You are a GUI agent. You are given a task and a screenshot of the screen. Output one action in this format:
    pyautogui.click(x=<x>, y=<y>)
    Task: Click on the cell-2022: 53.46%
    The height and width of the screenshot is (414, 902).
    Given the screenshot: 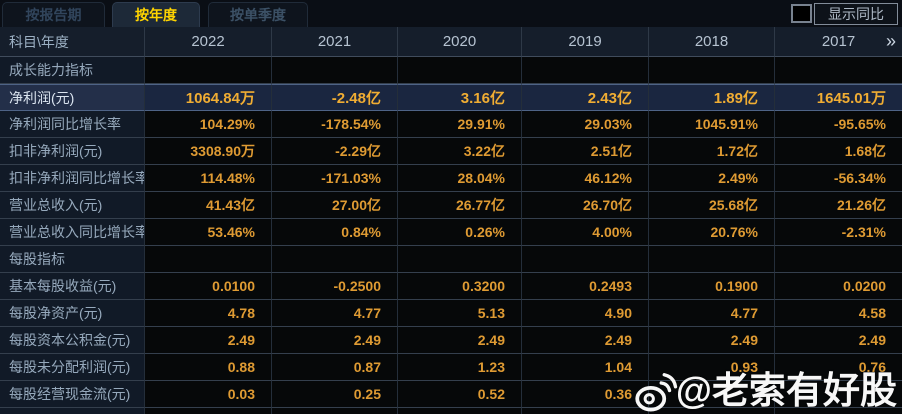 What is the action you would take?
    pyautogui.click(x=208, y=232)
    